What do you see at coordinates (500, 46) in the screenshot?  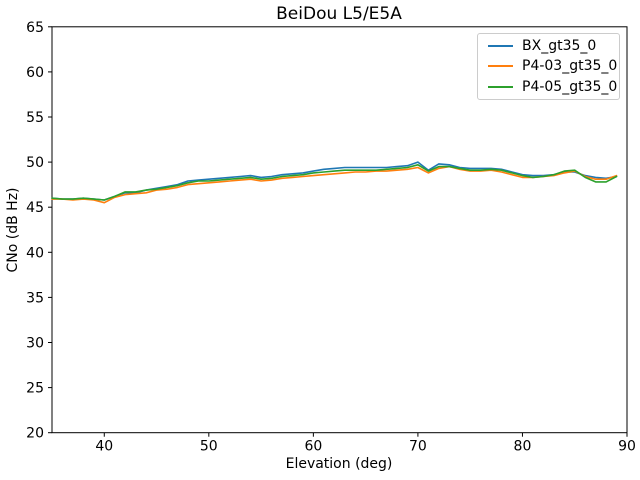 I see `legend-line-swatch-blue` at bounding box center [500, 46].